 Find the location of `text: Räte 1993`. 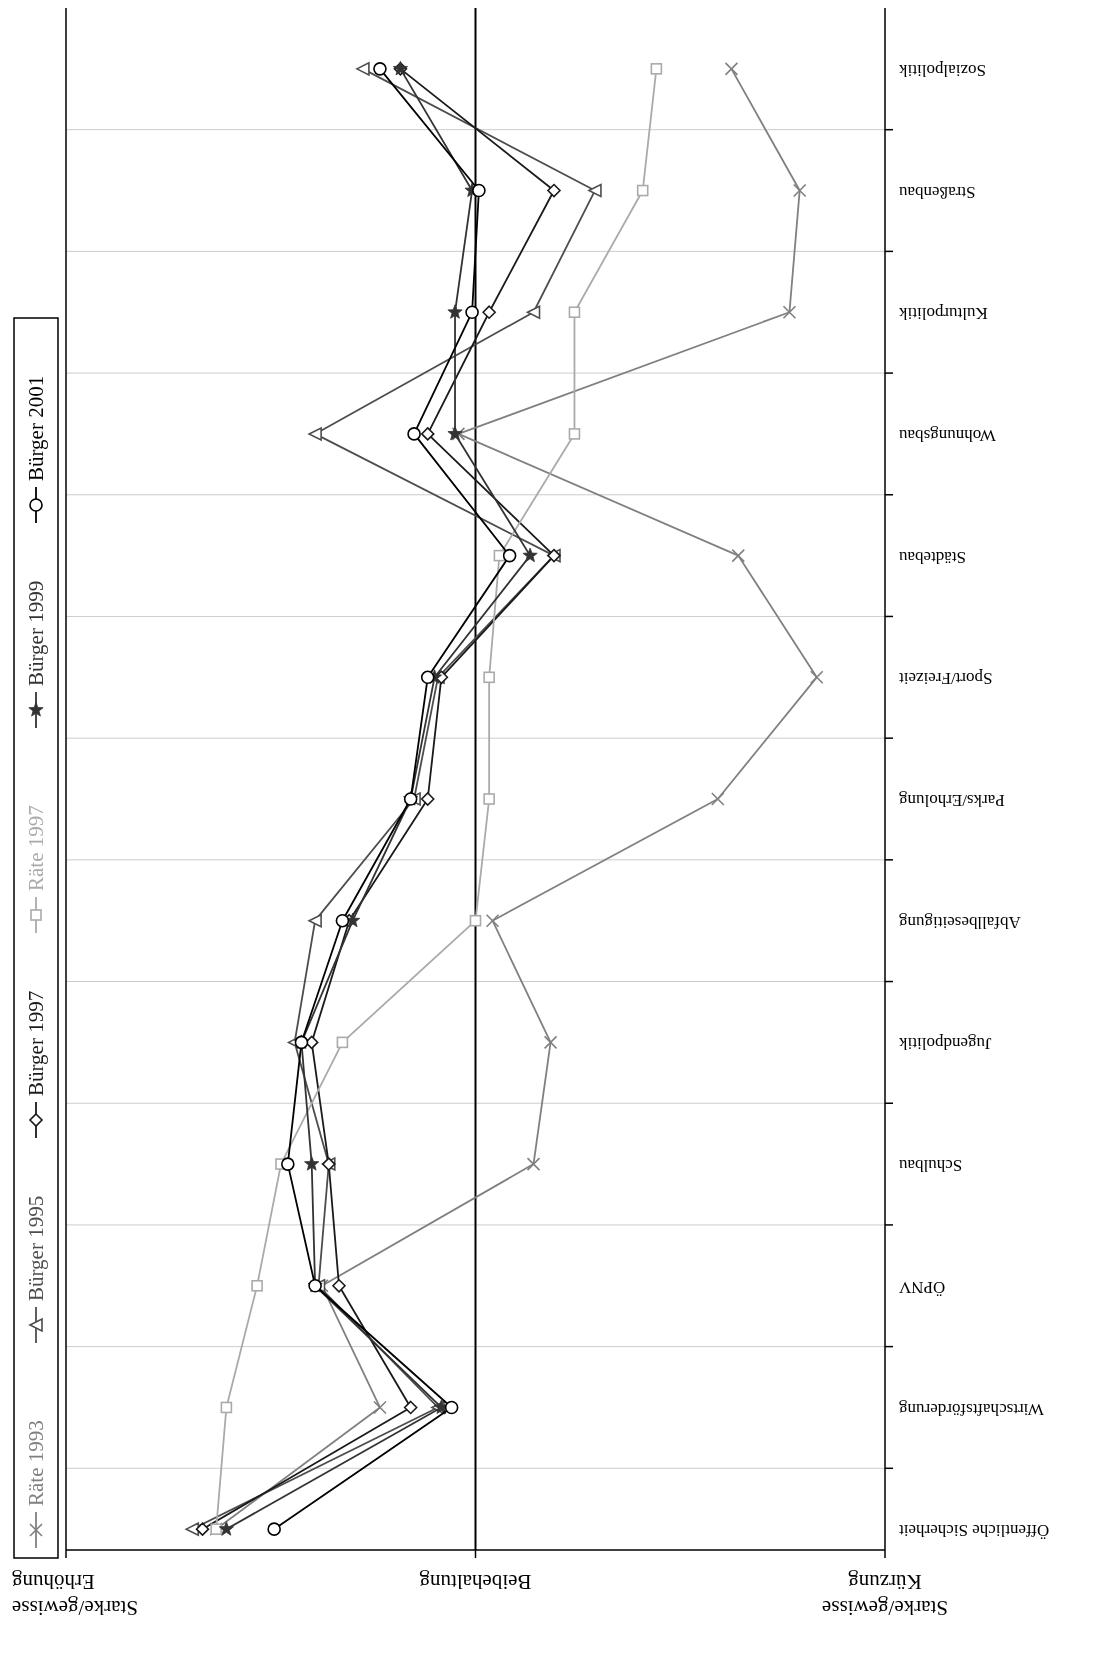

text: Räte 1993 is located at coordinates (36, 1463).